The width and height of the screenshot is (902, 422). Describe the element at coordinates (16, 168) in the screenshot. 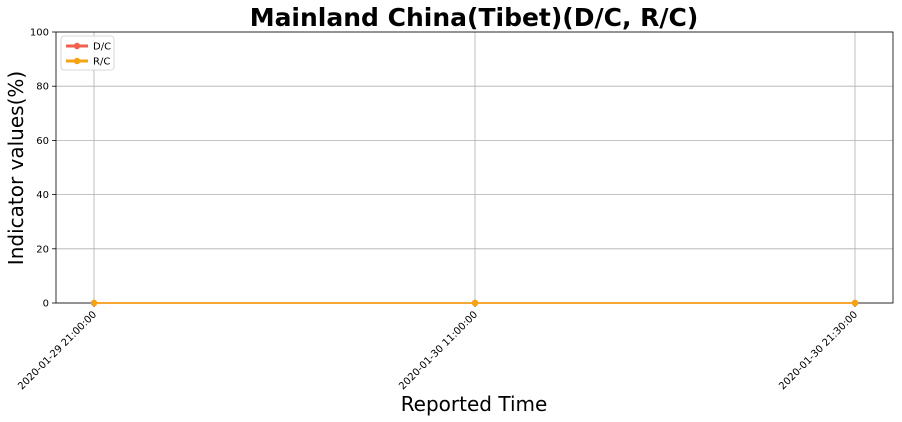

I see `y-axis-label: Indicator values(%)` at that location.